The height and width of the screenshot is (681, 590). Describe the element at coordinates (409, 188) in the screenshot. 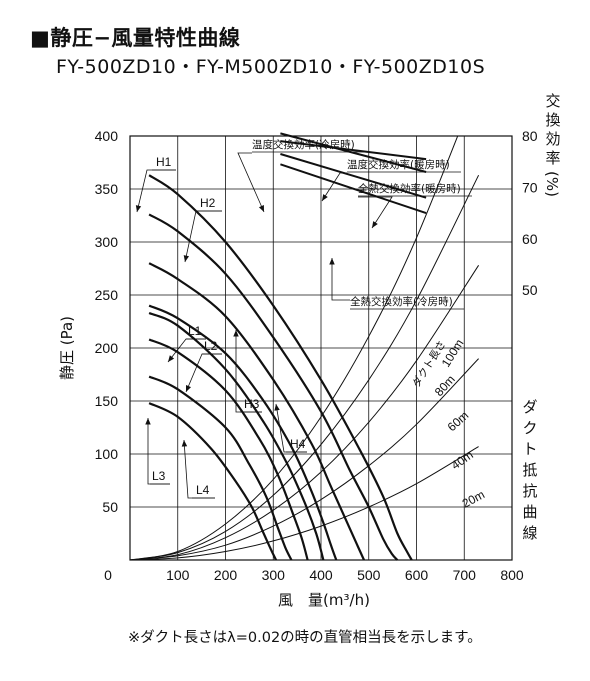

I see `efficiency-label-text: 全熱交換効率(暖房時)` at that location.